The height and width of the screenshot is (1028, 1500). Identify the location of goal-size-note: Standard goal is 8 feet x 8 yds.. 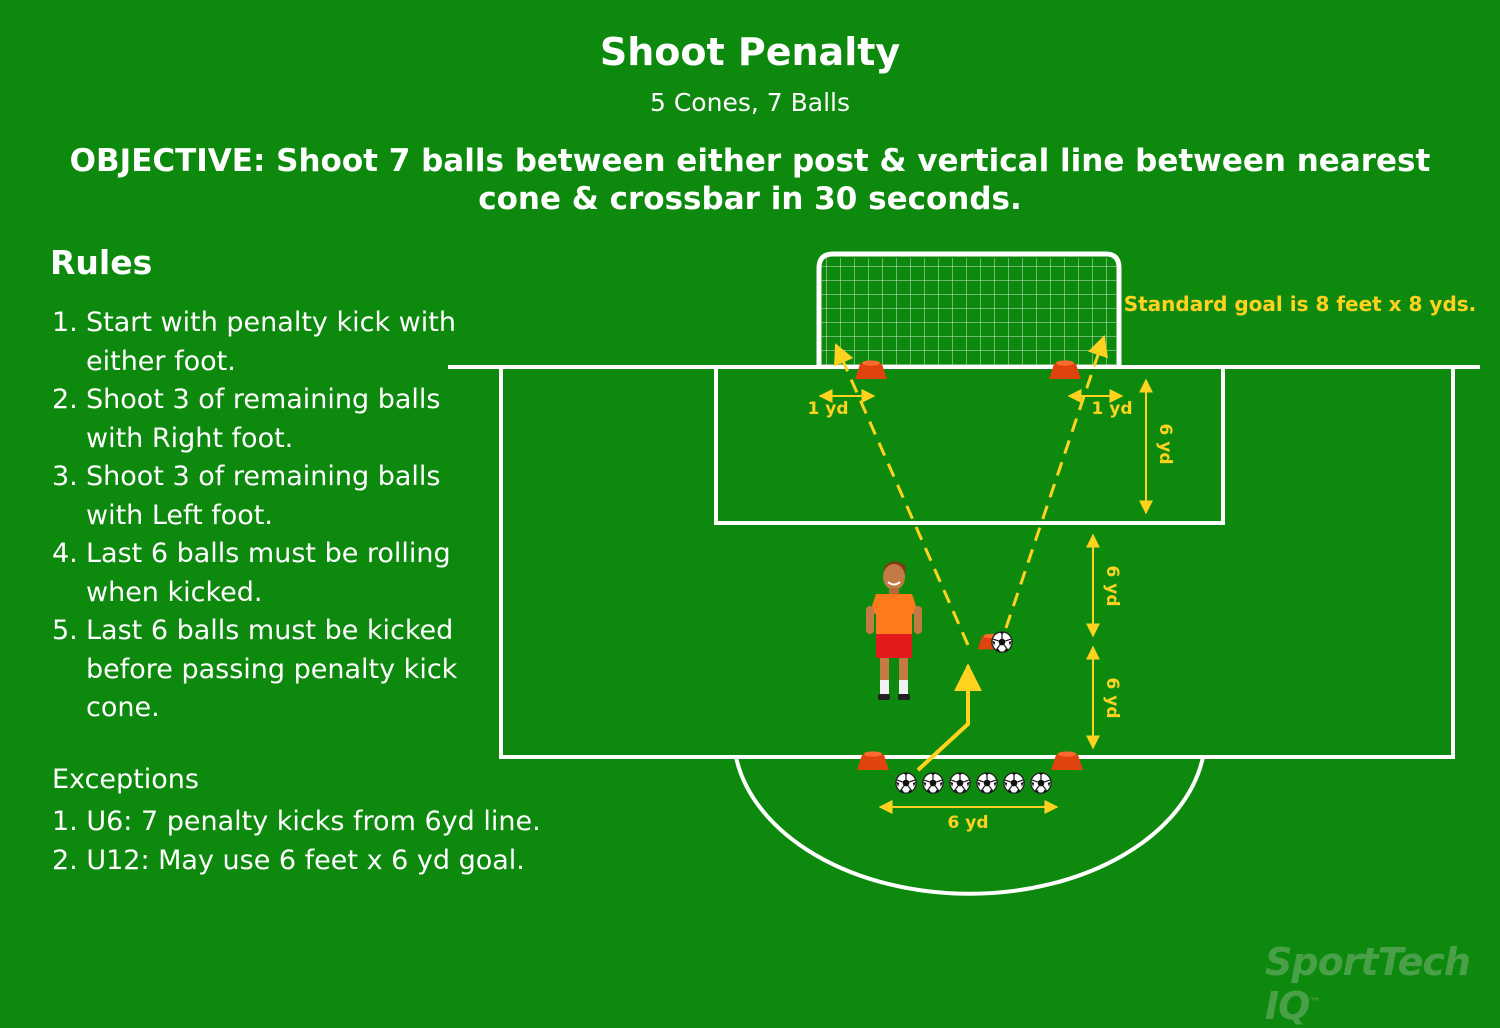
(1300, 304).